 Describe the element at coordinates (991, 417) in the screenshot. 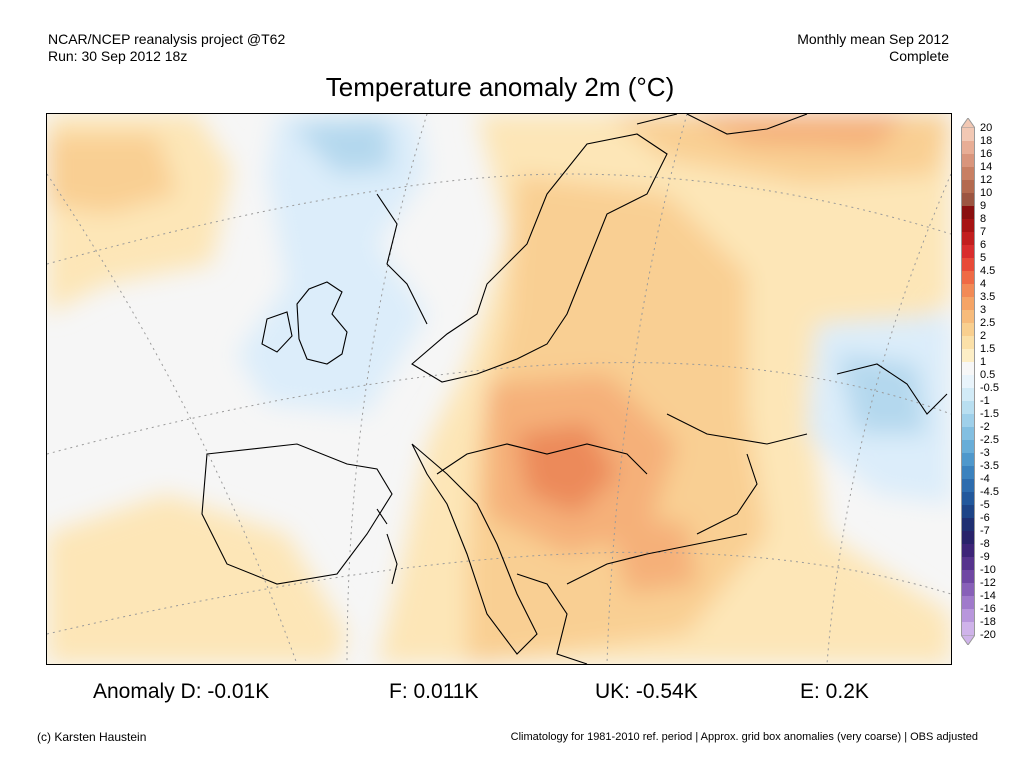

I see `legend-tick: -1.5` at that location.